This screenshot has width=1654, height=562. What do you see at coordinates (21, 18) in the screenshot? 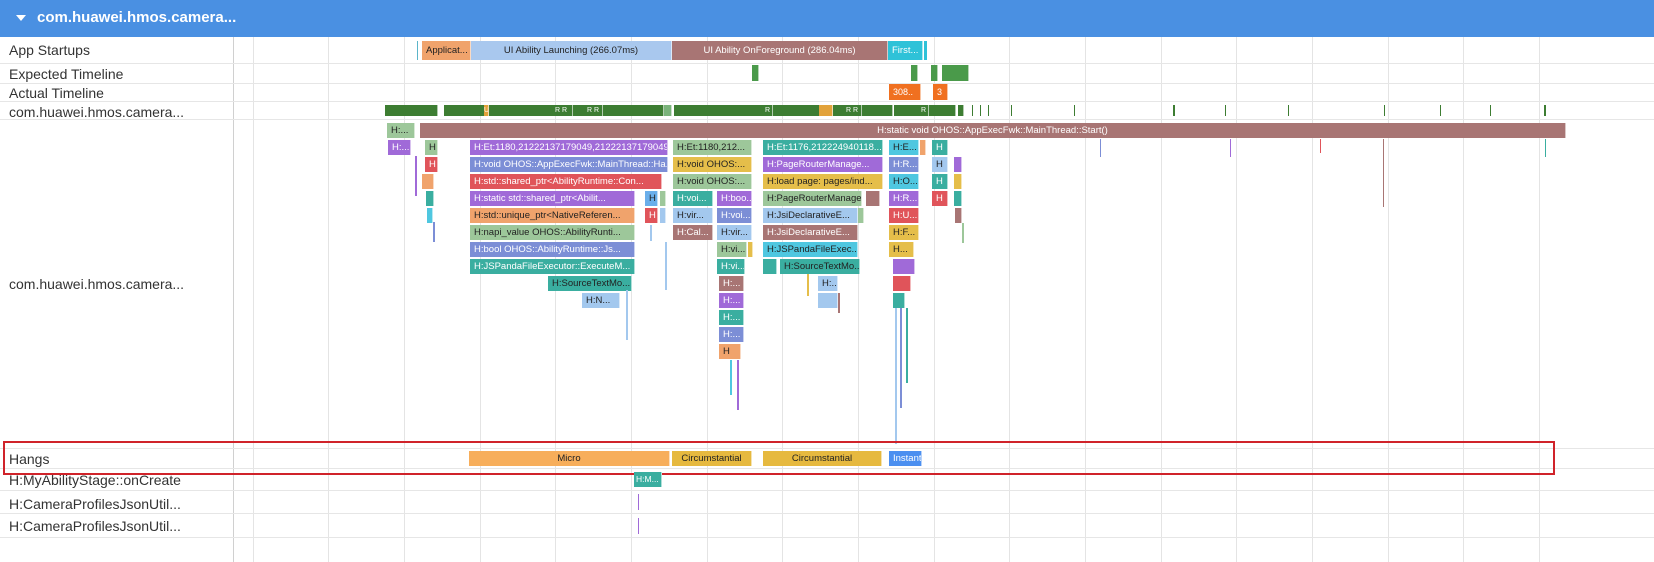
I see `collapse-chevron-icon` at bounding box center [21, 18].